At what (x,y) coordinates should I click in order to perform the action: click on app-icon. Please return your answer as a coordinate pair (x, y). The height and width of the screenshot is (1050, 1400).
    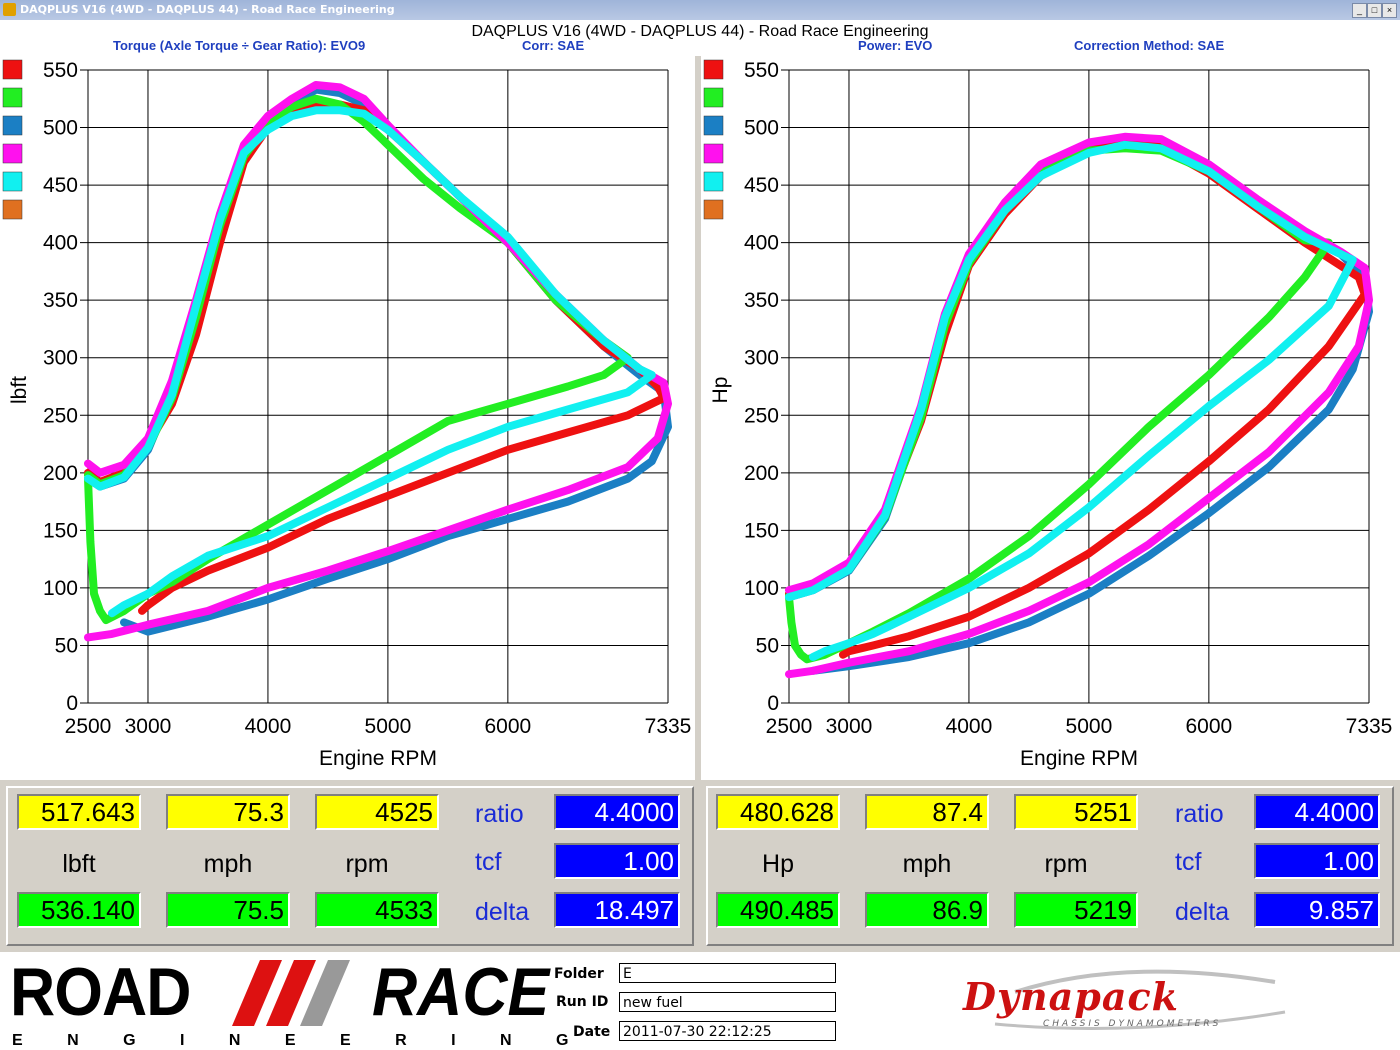
    Looking at the image, I should click on (9, 9).